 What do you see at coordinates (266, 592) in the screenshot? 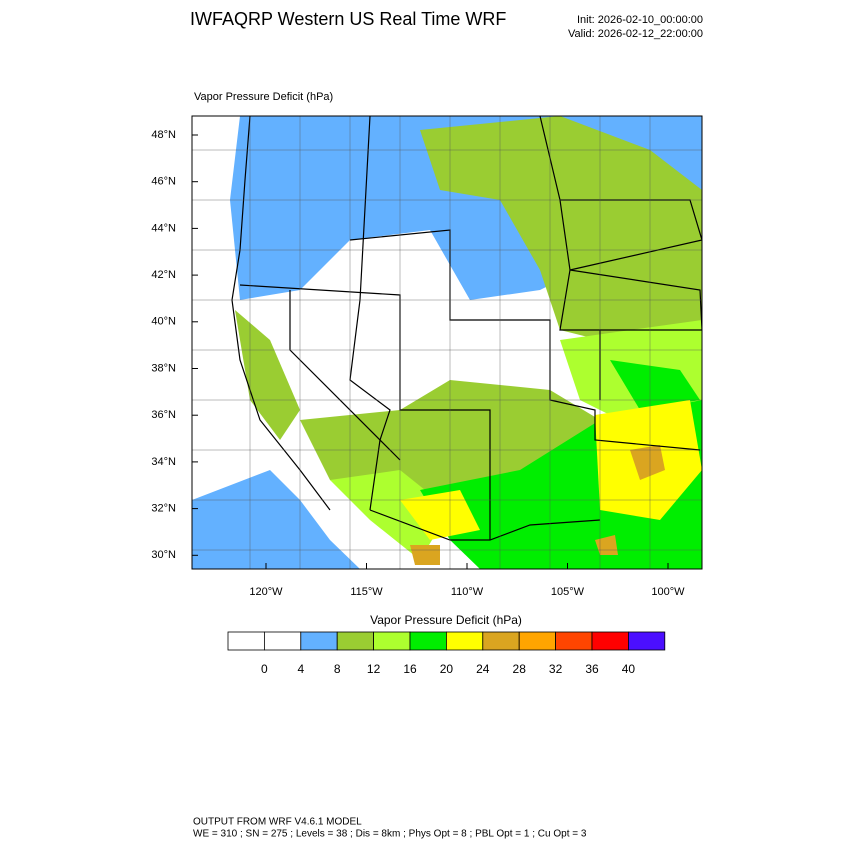
I see `lon-label: 120°W` at bounding box center [266, 592].